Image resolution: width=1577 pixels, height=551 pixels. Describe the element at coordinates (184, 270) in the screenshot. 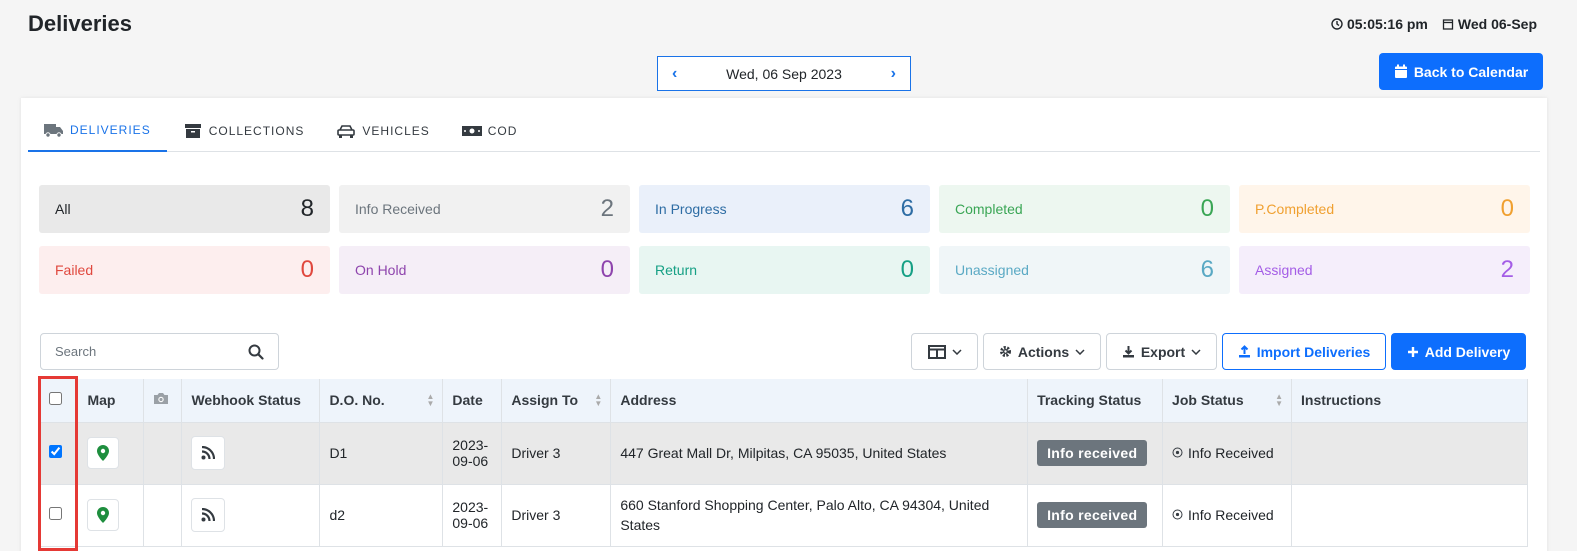

I see `status-filter-failed: Failed 0` at that location.